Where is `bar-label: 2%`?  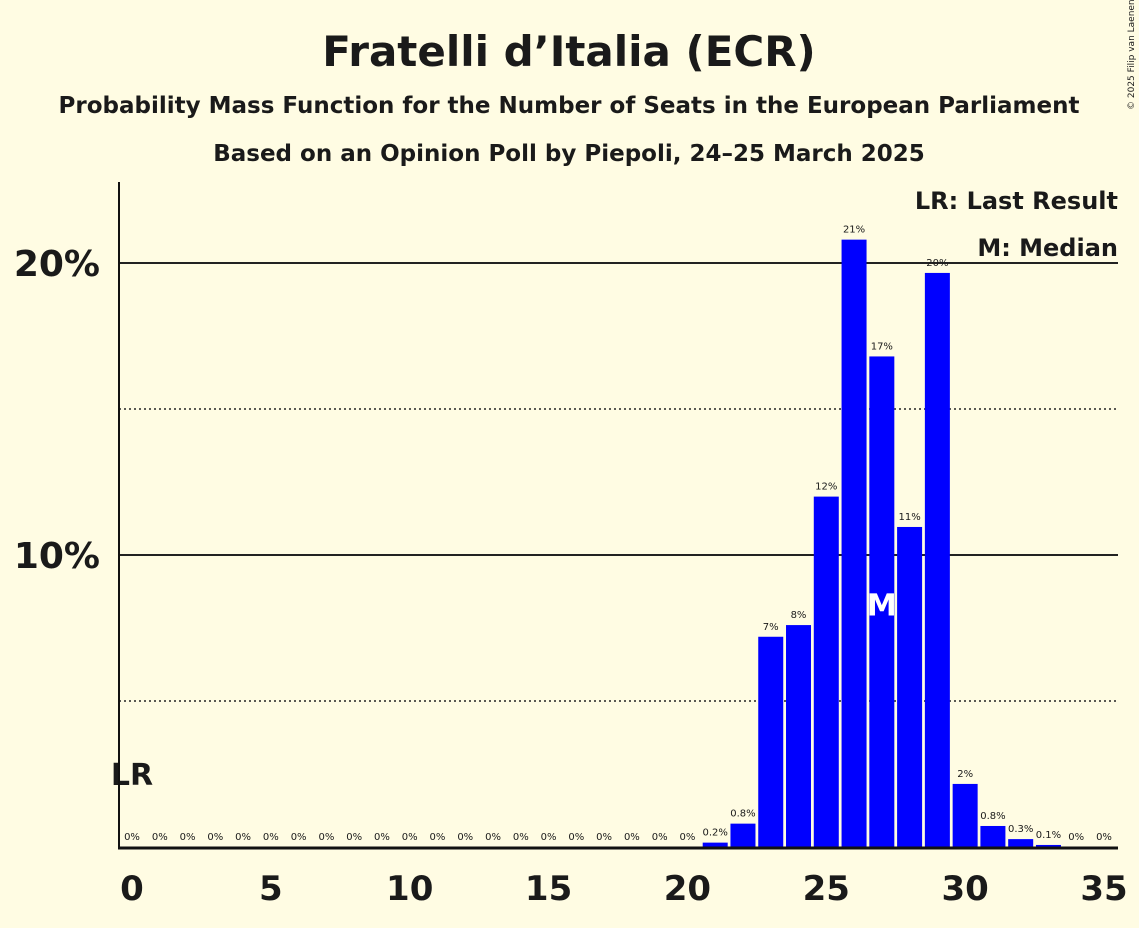 bar-label: 2% is located at coordinates (965, 774).